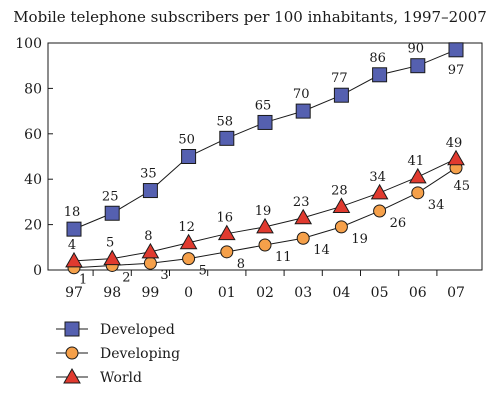  What do you see at coordinates (225, 218) in the screenshot?
I see `data-label-world: 16` at bounding box center [225, 218].